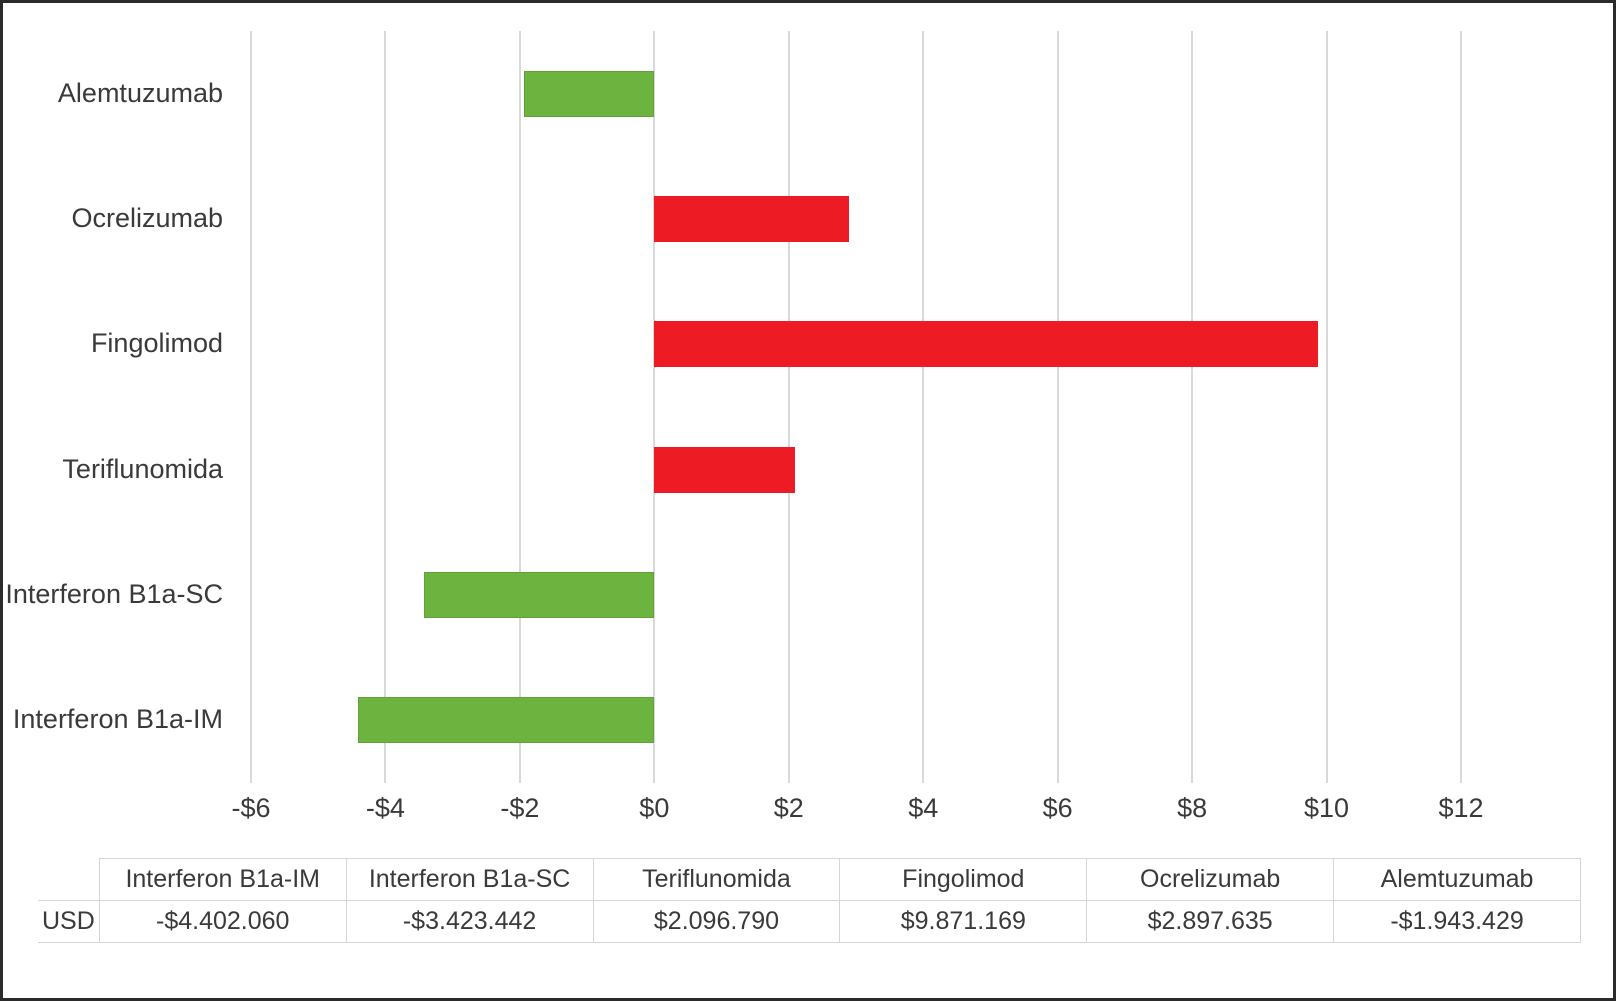 This screenshot has height=1001, width=1616. Describe the element at coordinates (1327, 808) in the screenshot. I see `x-axis-tick-8: $10` at that location.